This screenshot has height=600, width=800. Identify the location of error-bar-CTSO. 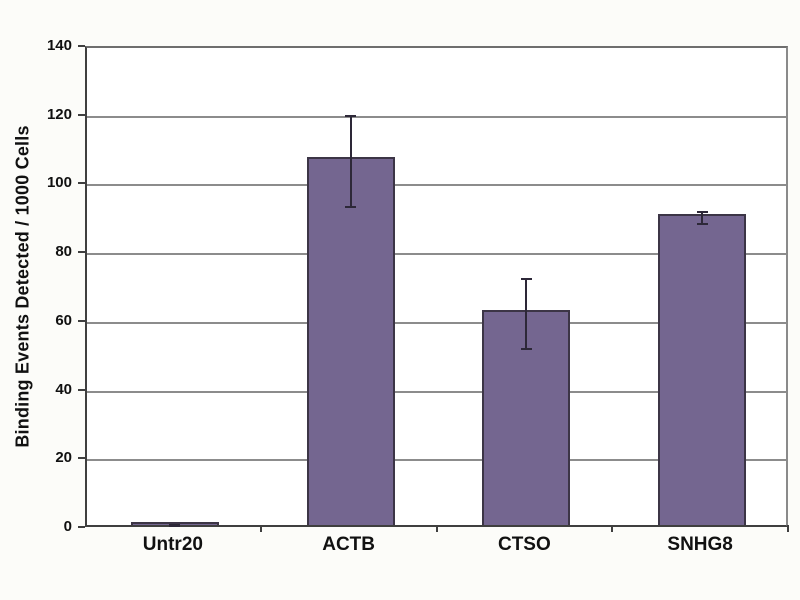
(526, 314).